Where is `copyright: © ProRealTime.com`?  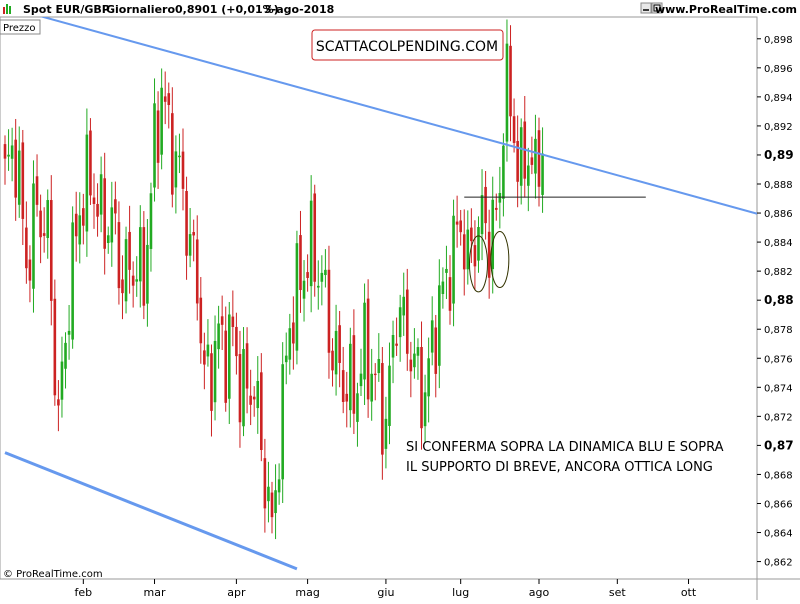
copyright: © ProRealTime.com is located at coordinates (53, 574).